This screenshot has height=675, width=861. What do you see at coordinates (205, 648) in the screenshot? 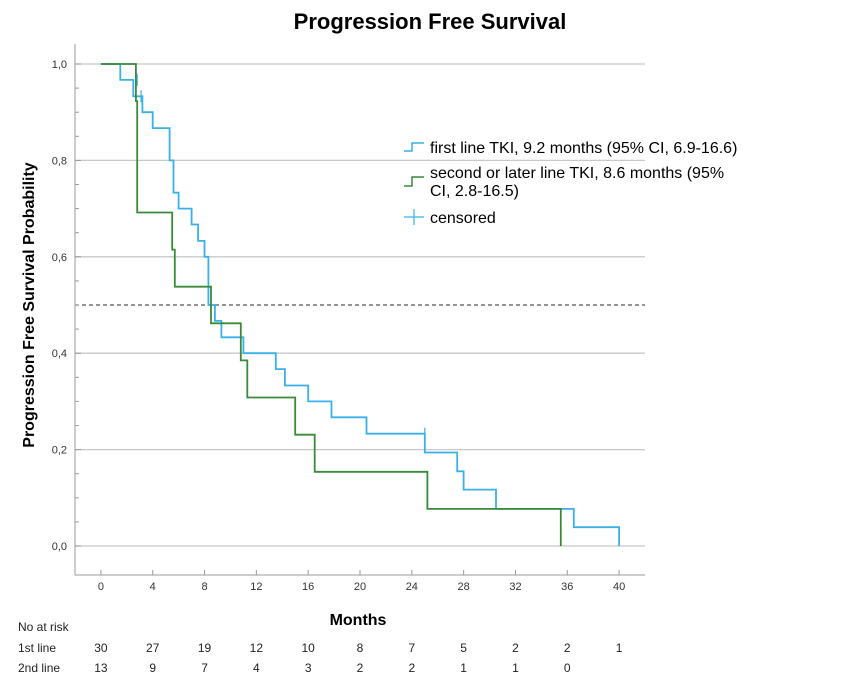
I see `risk-value-0-2: 19` at bounding box center [205, 648].